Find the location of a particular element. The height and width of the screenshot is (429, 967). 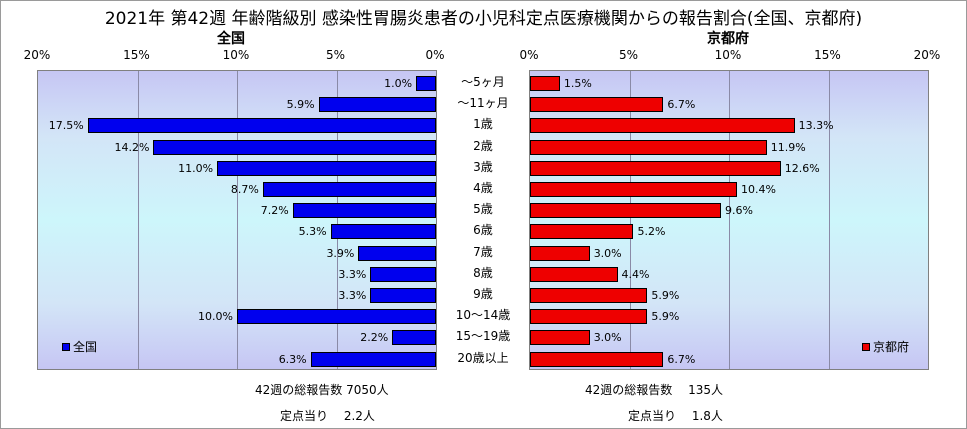

kyoto-value-label: 1.5% is located at coordinates (577, 83).